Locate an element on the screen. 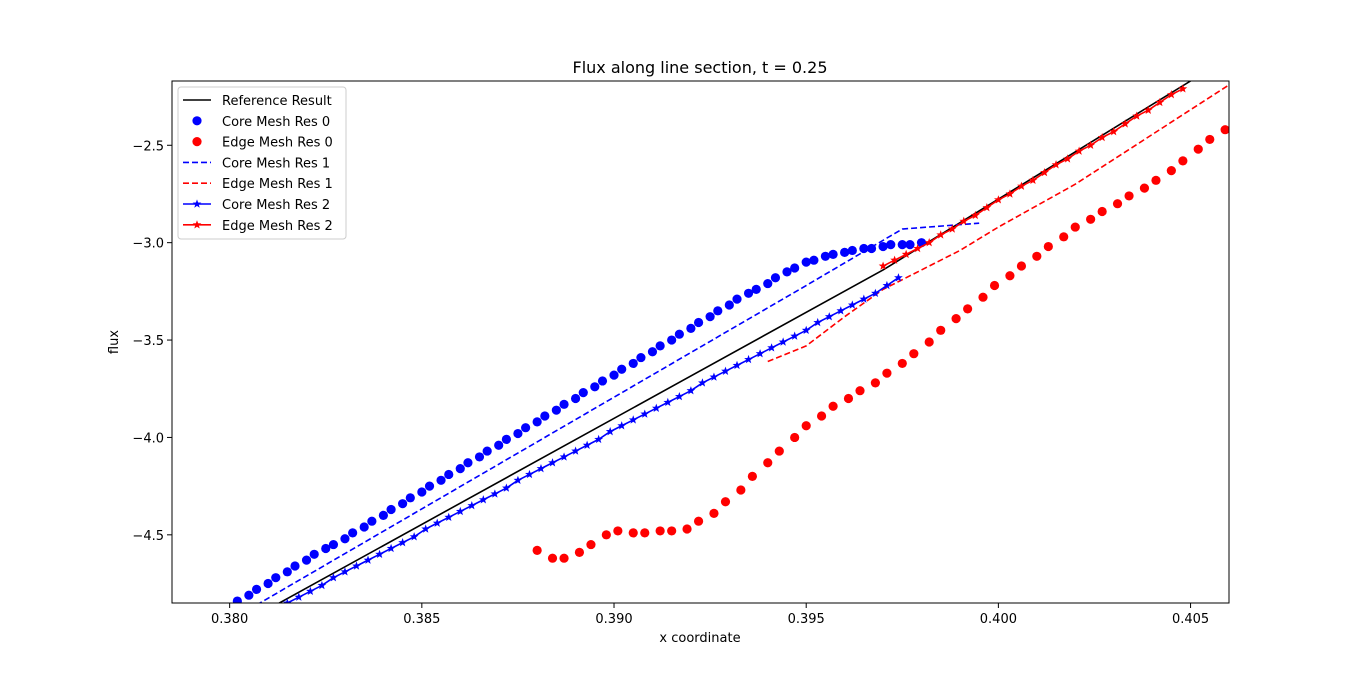  legend-entry-edge-mesh-res-0: Edge Mesh Res 0 is located at coordinates (262, 143).